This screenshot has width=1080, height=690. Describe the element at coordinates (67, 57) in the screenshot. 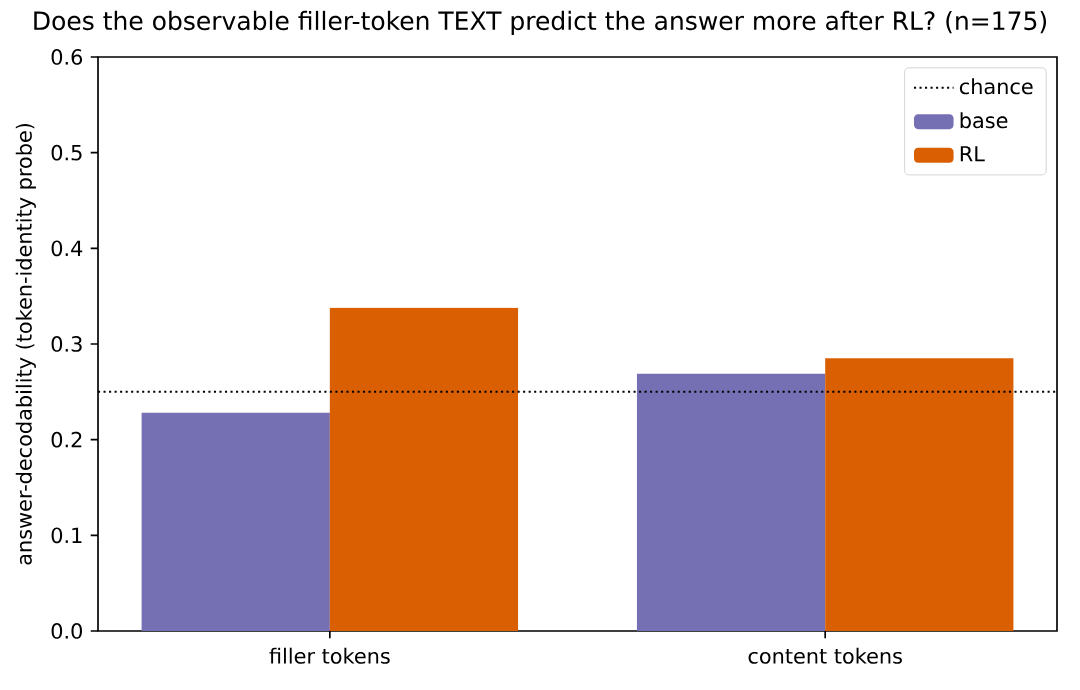

I see `y-tick-label: 0.6` at that location.